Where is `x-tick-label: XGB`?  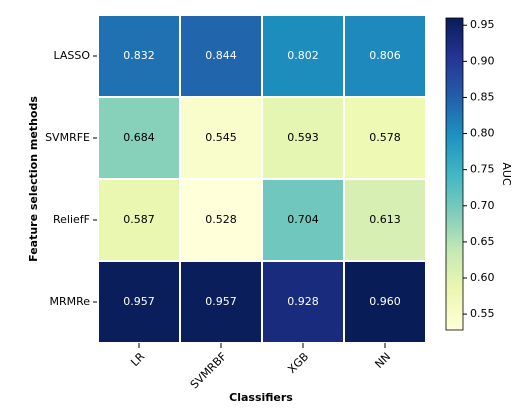
x-tick-label: XGB is located at coordinates (298, 363).